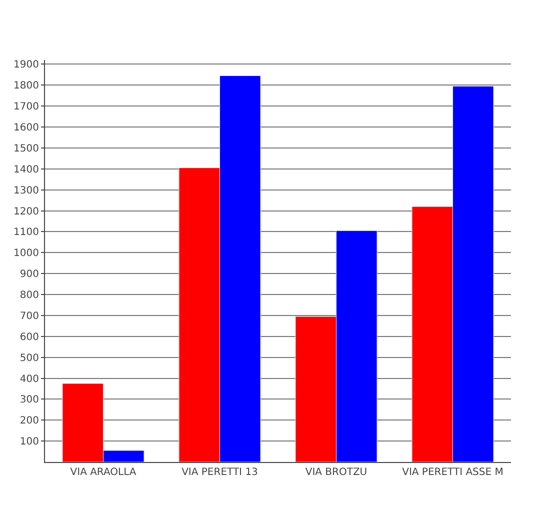  I want to click on y-tick-label: 1400, so click(26, 170).